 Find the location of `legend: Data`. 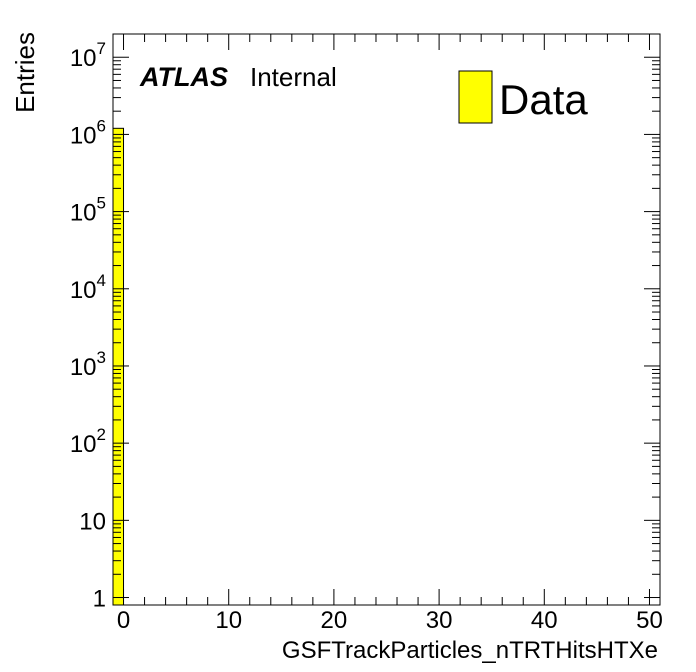

legend: Data is located at coordinates (523, 97).